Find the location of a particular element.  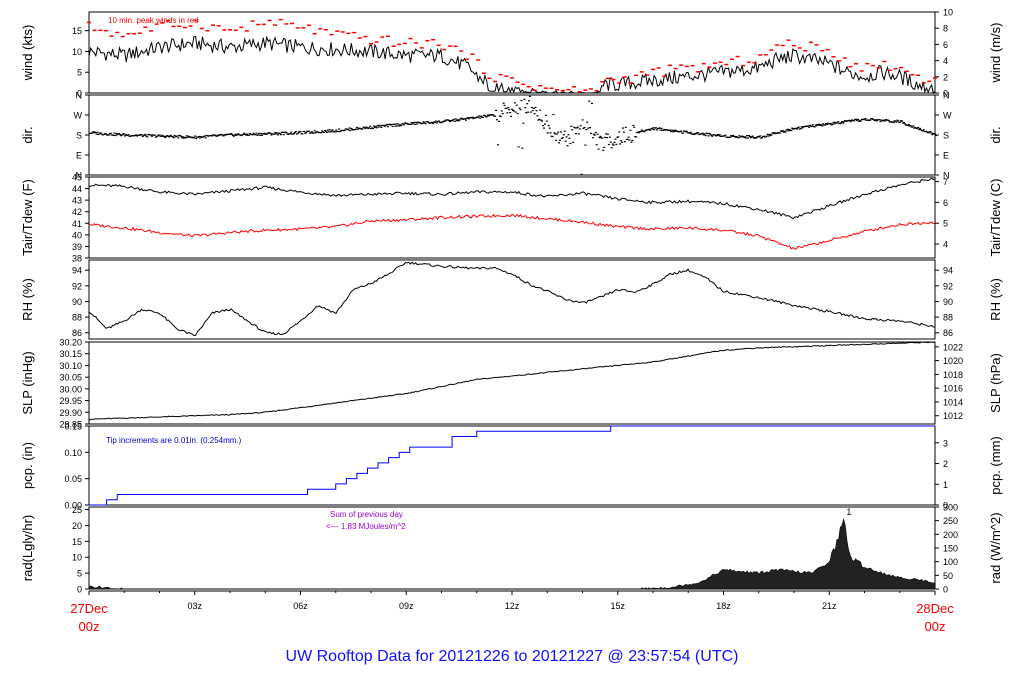

y-tick-label: N is located at coordinates (79, 96).